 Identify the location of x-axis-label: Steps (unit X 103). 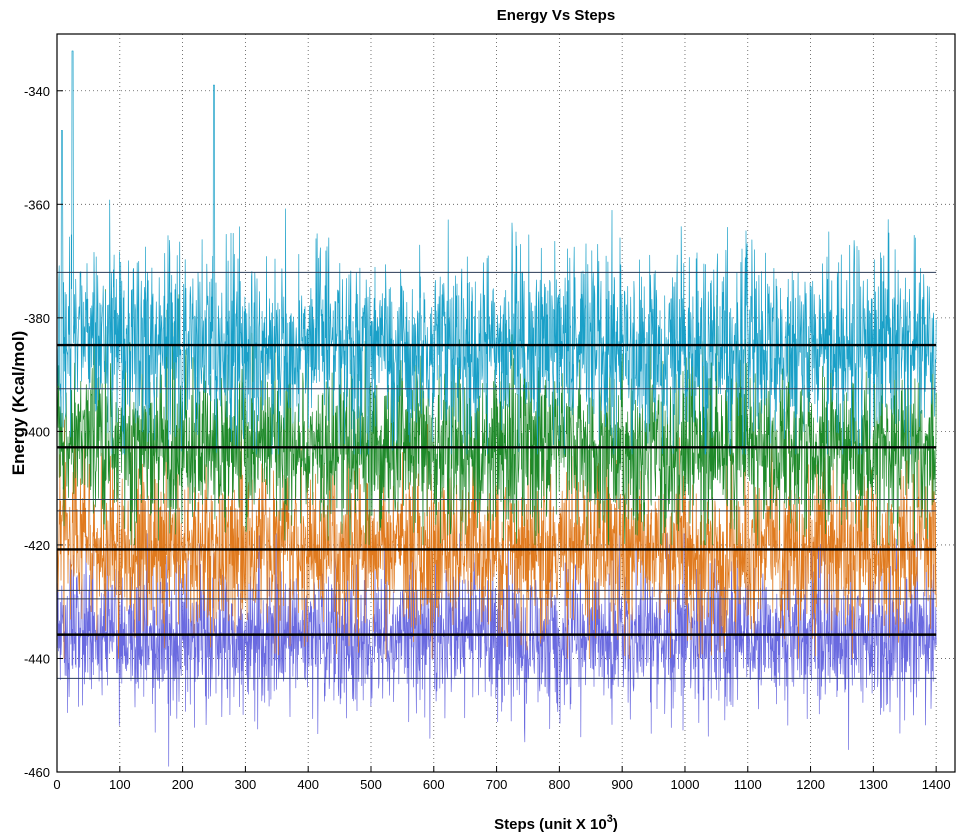
(556, 823).